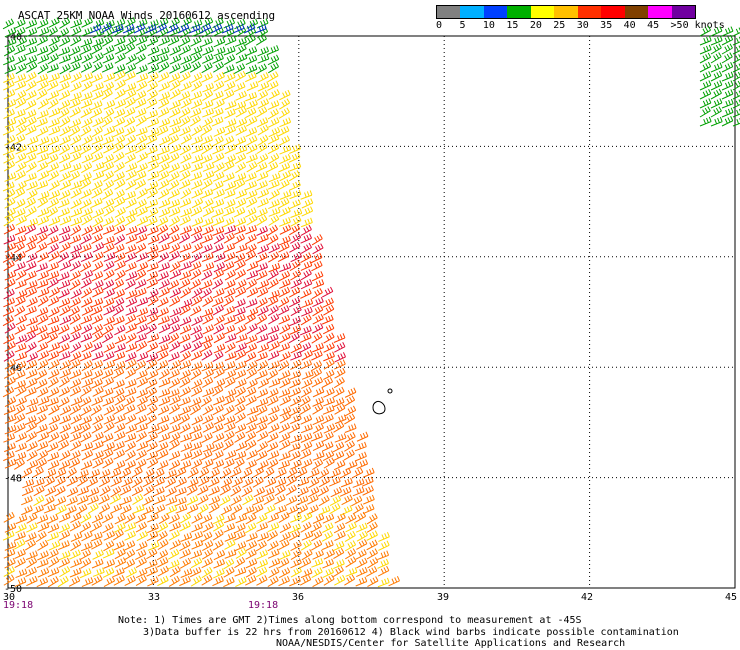  Describe the element at coordinates (13, 479) in the screenshot. I see `lat-tick-label: -48` at that location.